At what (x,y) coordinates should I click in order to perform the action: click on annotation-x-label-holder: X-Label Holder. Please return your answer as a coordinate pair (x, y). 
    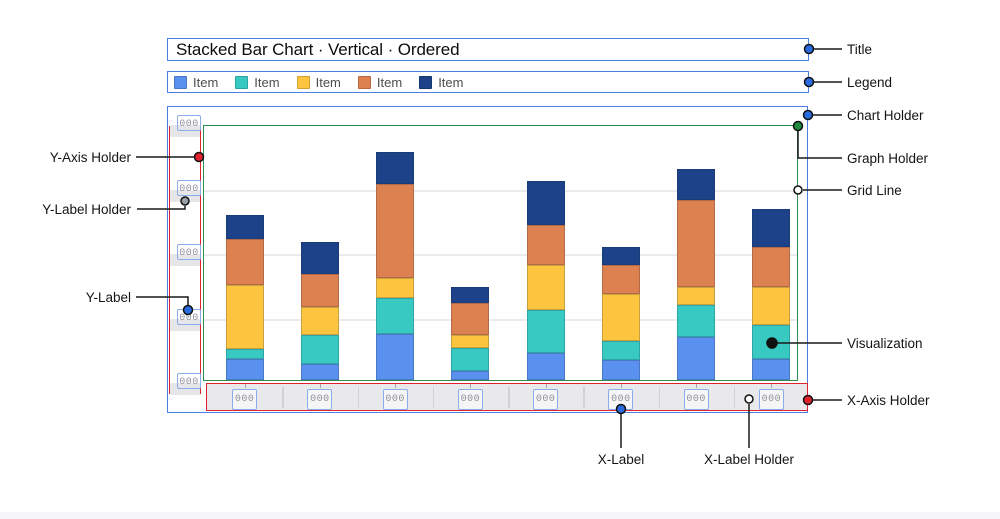
    Looking at the image, I should click on (749, 459).